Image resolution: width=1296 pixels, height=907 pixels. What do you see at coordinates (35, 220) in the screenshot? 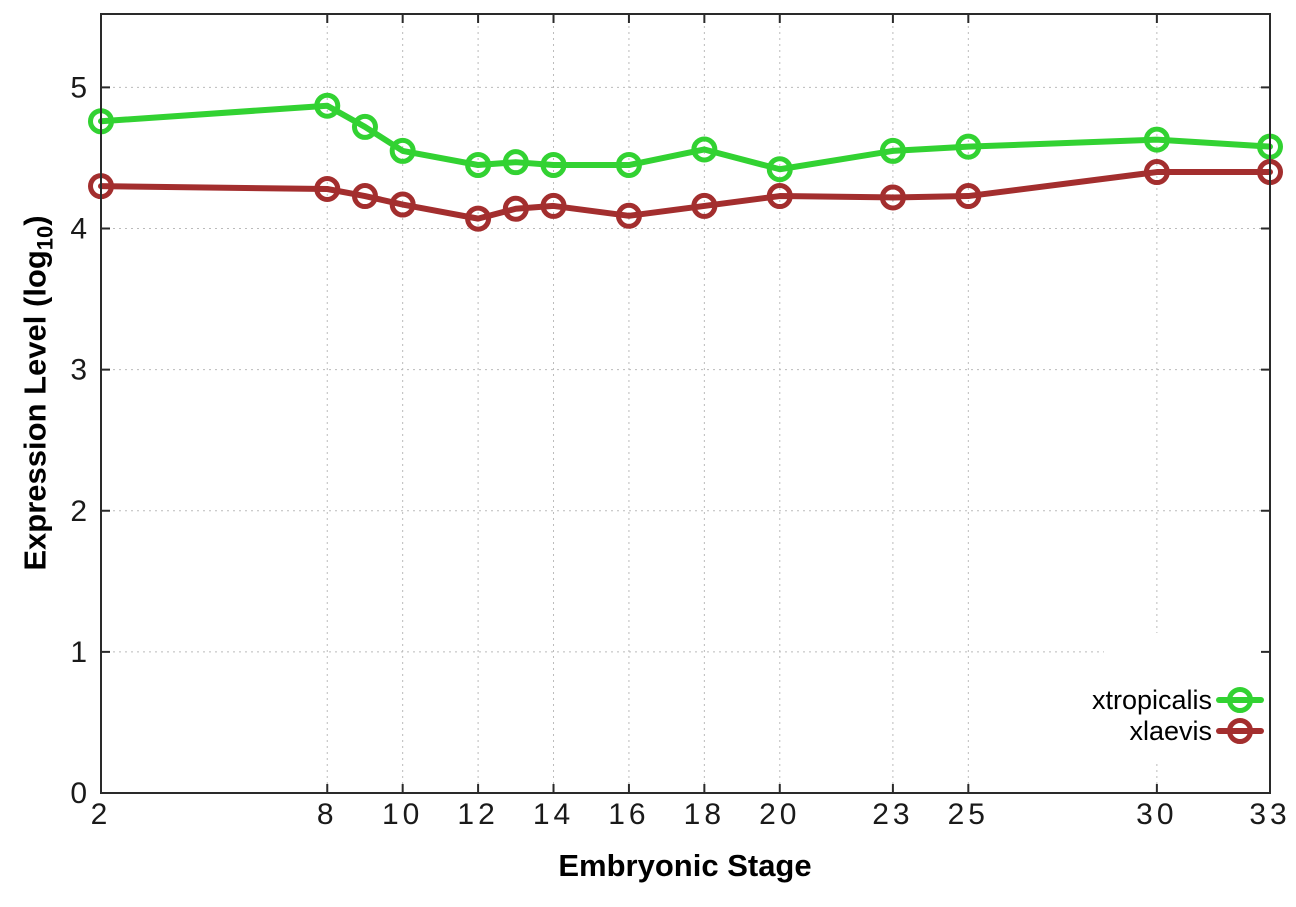
I see `y-axis-title-suffix: )` at bounding box center [35, 220].